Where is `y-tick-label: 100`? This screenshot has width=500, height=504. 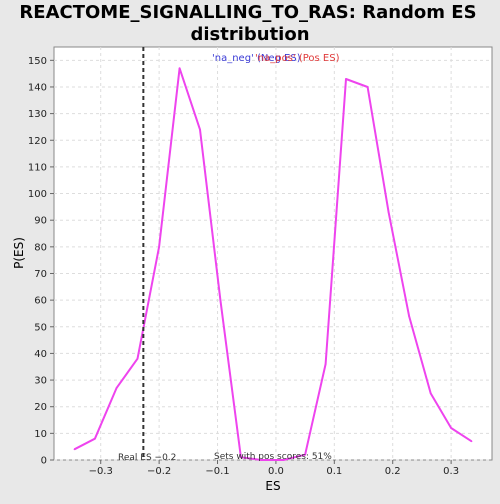 y-tick-label: 100 is located at coordinates (37, 194).